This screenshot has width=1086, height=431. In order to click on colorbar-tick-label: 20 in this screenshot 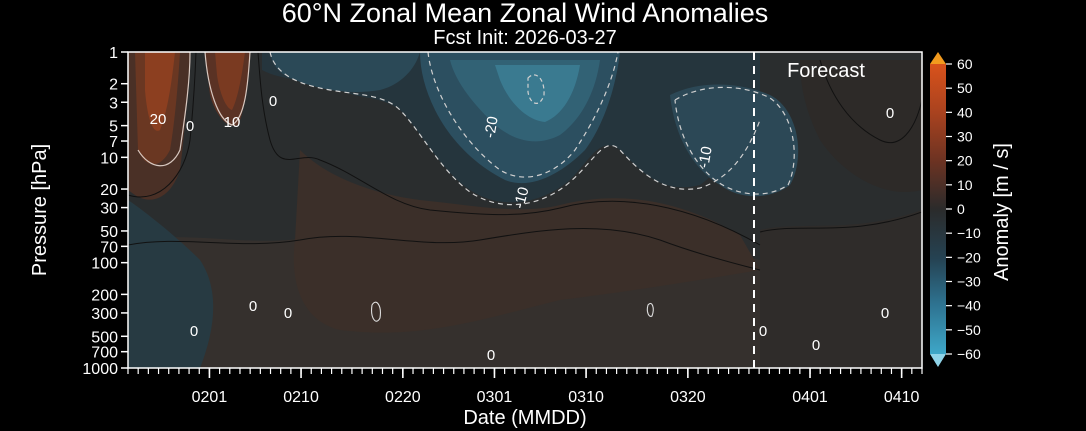, I will do `click(965, 161)`.